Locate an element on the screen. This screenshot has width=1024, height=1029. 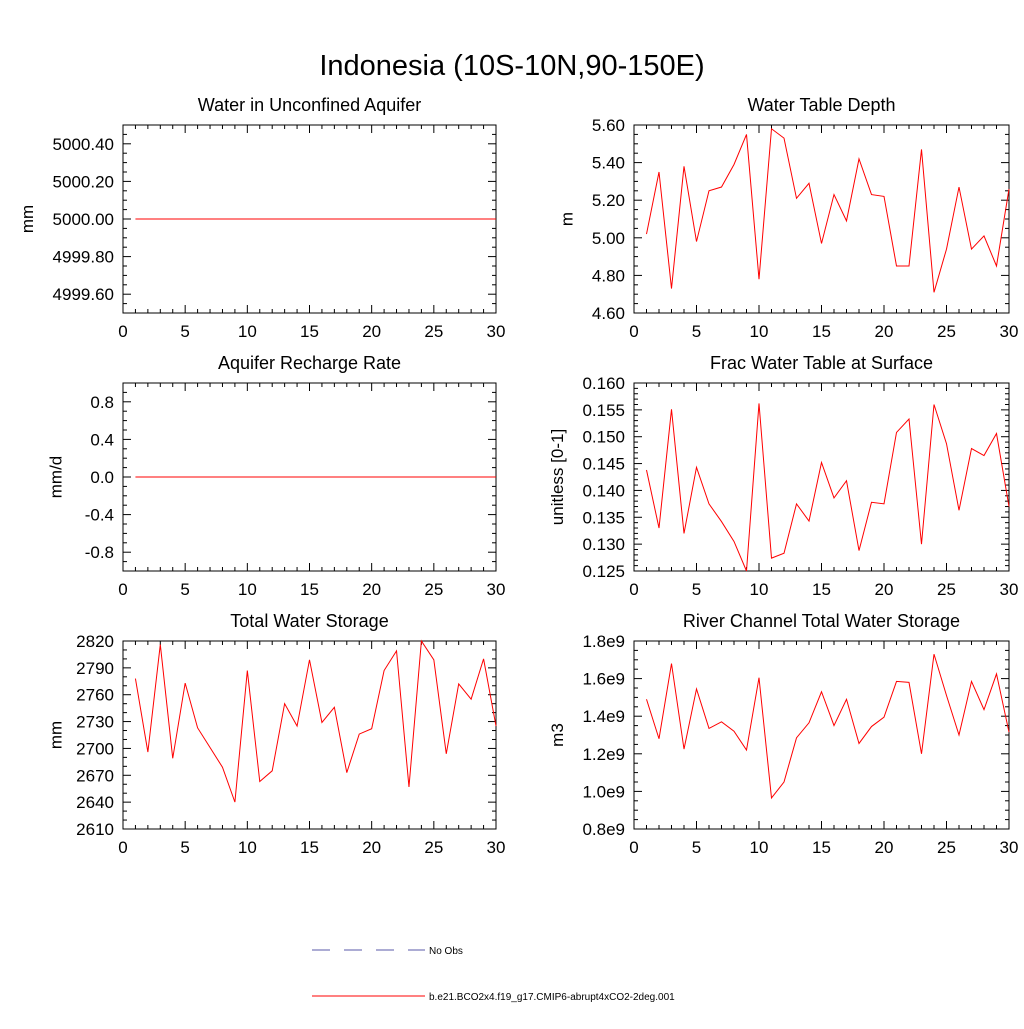
y-tick-label: 5000.40 is located at coordinates (83, 144).